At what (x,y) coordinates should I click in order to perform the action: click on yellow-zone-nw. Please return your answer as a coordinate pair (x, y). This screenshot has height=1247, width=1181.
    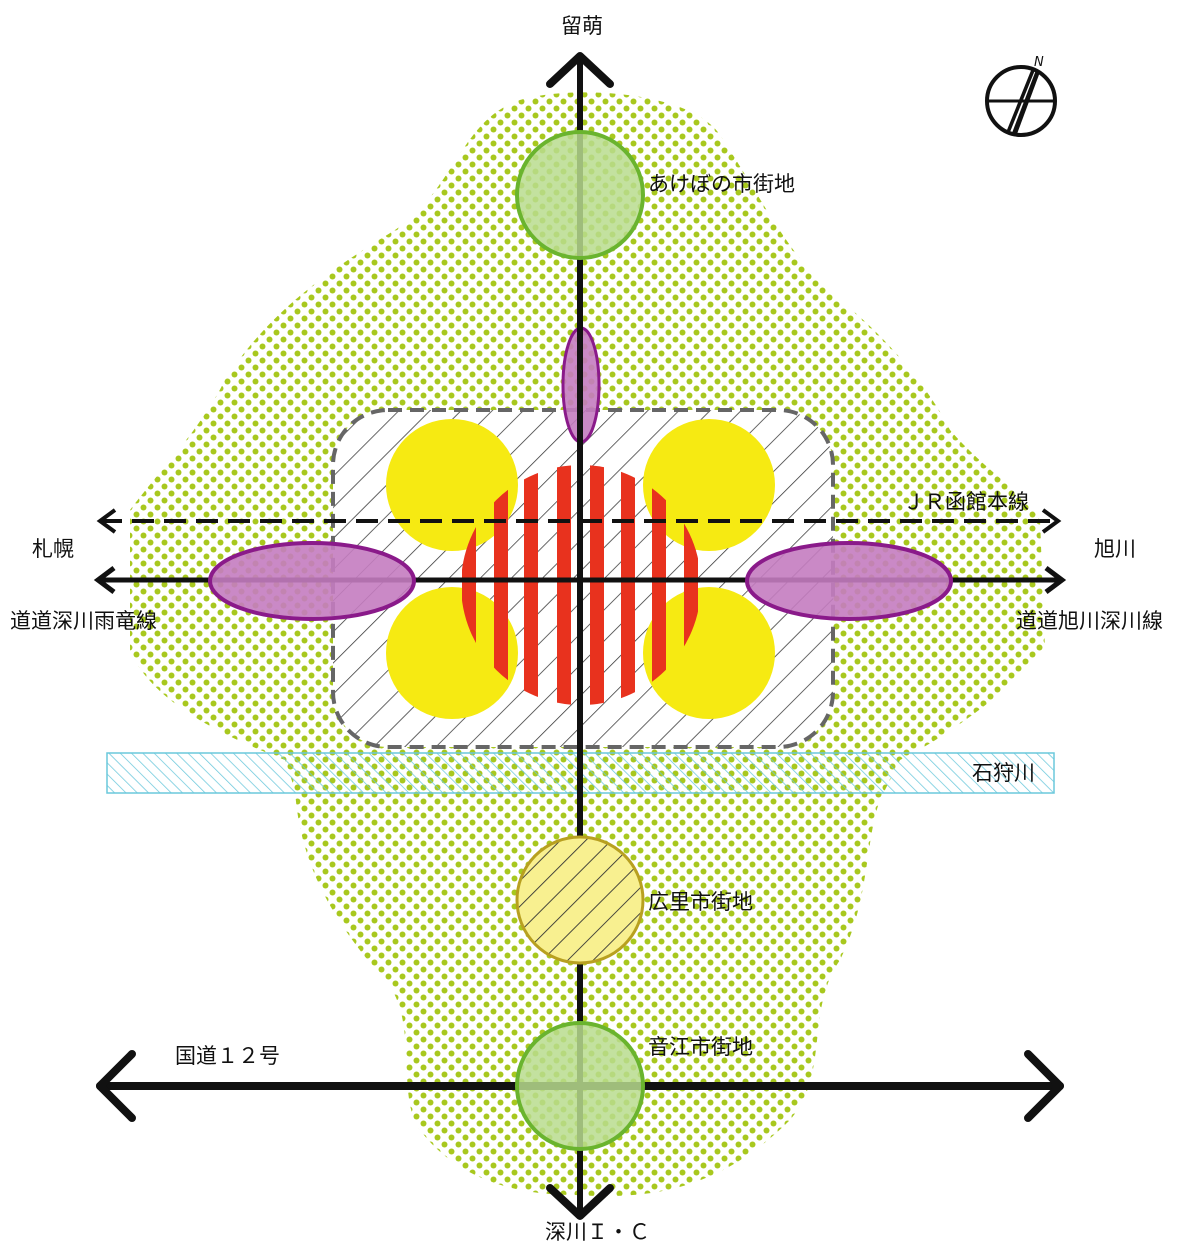
    Looking at the image, I should click on (452, 485).